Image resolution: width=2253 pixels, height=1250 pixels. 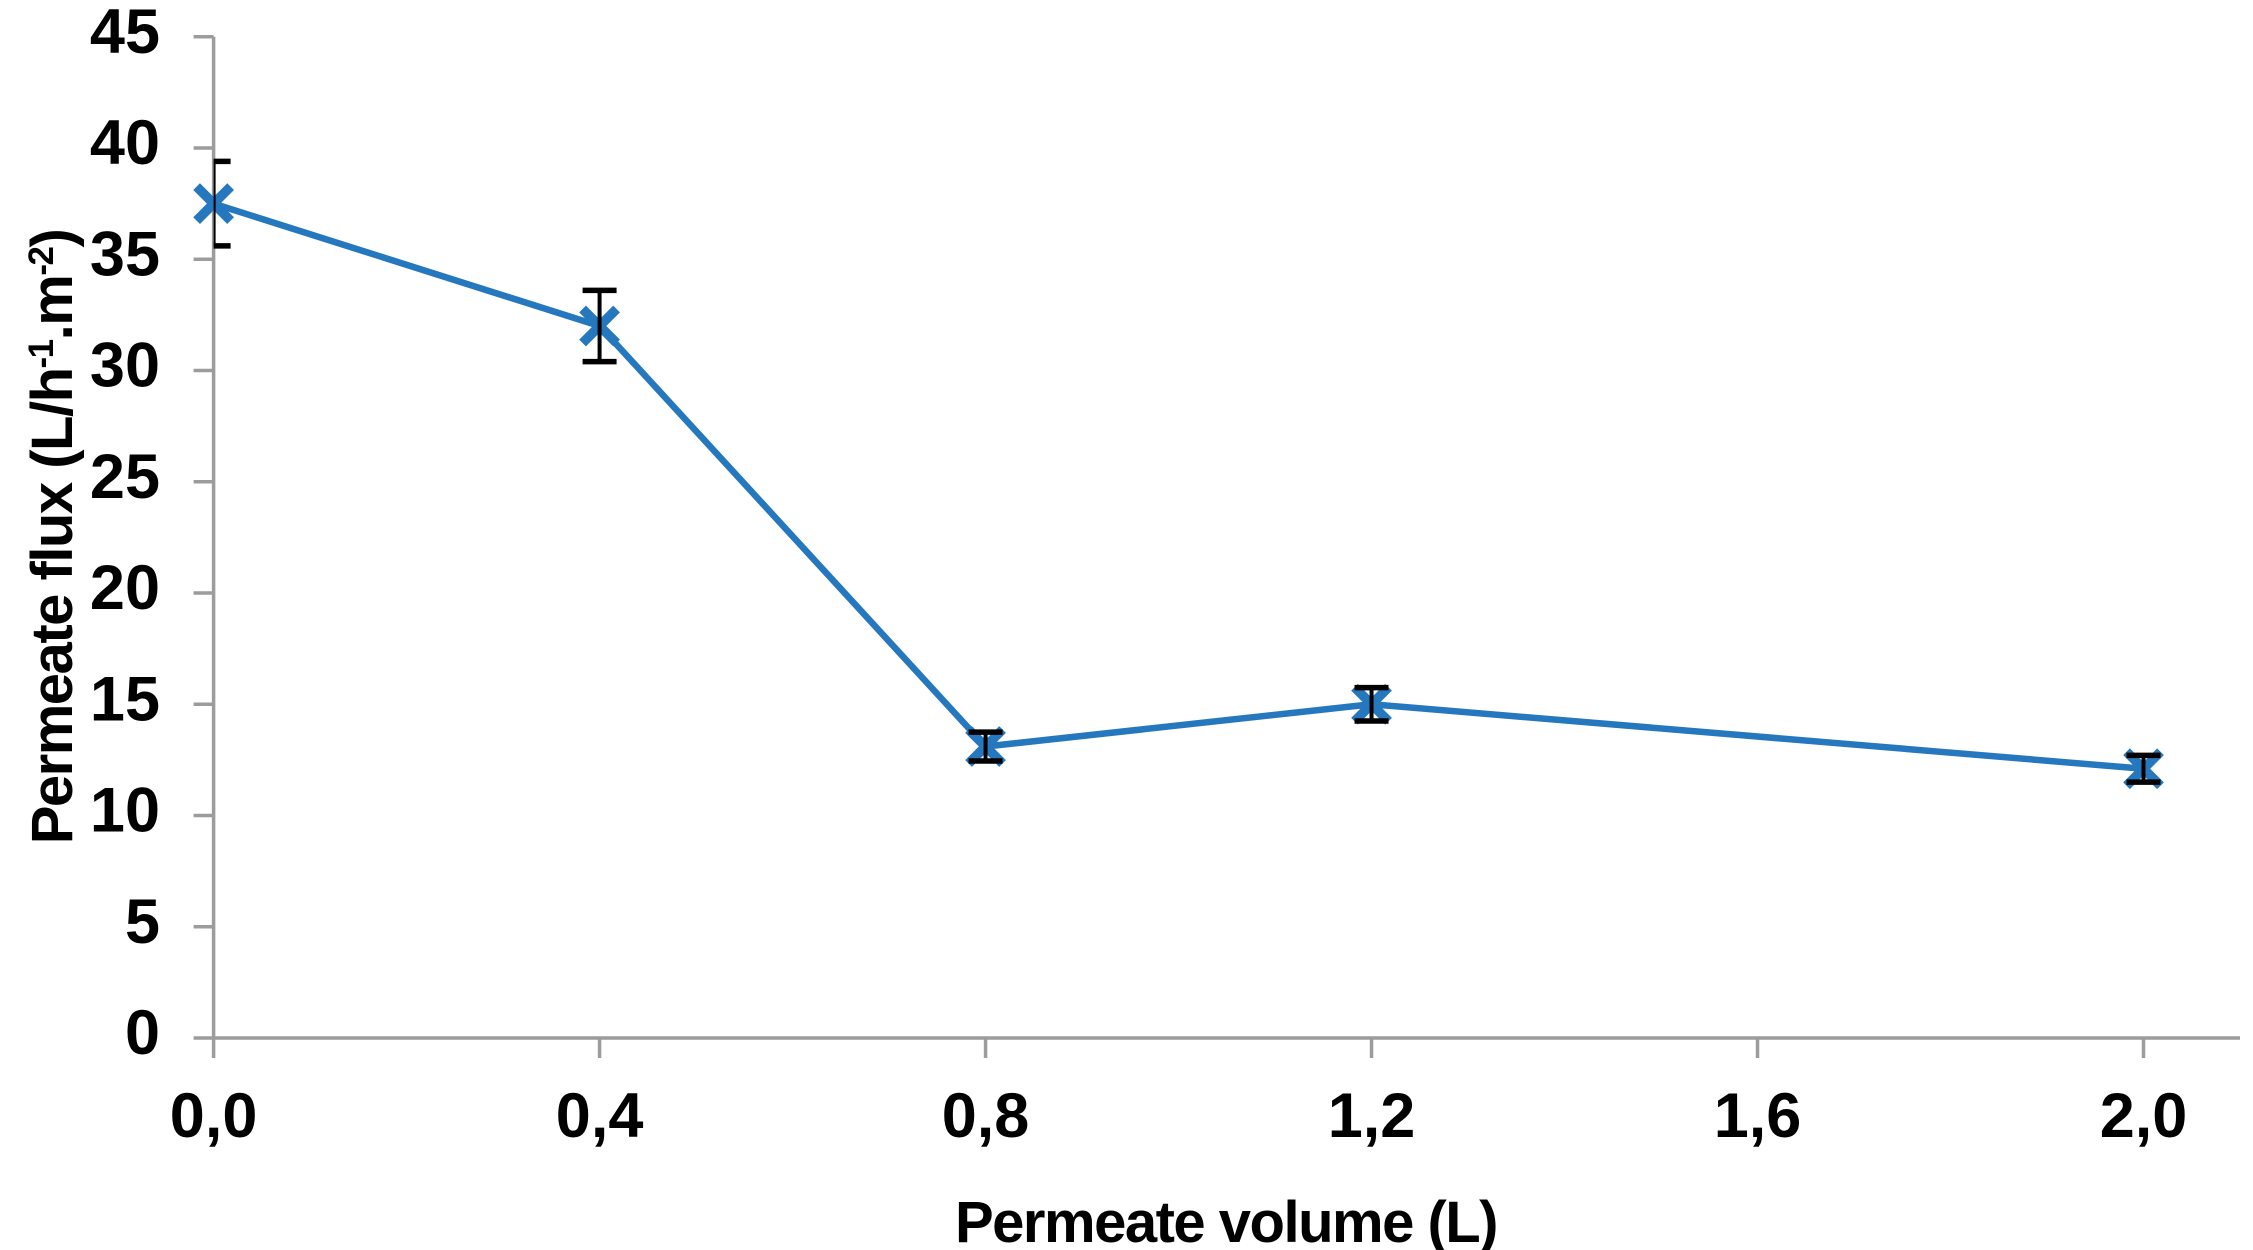 What do you see at coordinates (125, 477) in the screenshot?
I see `y-tick-label: 25` at bounding box center [125, 477].